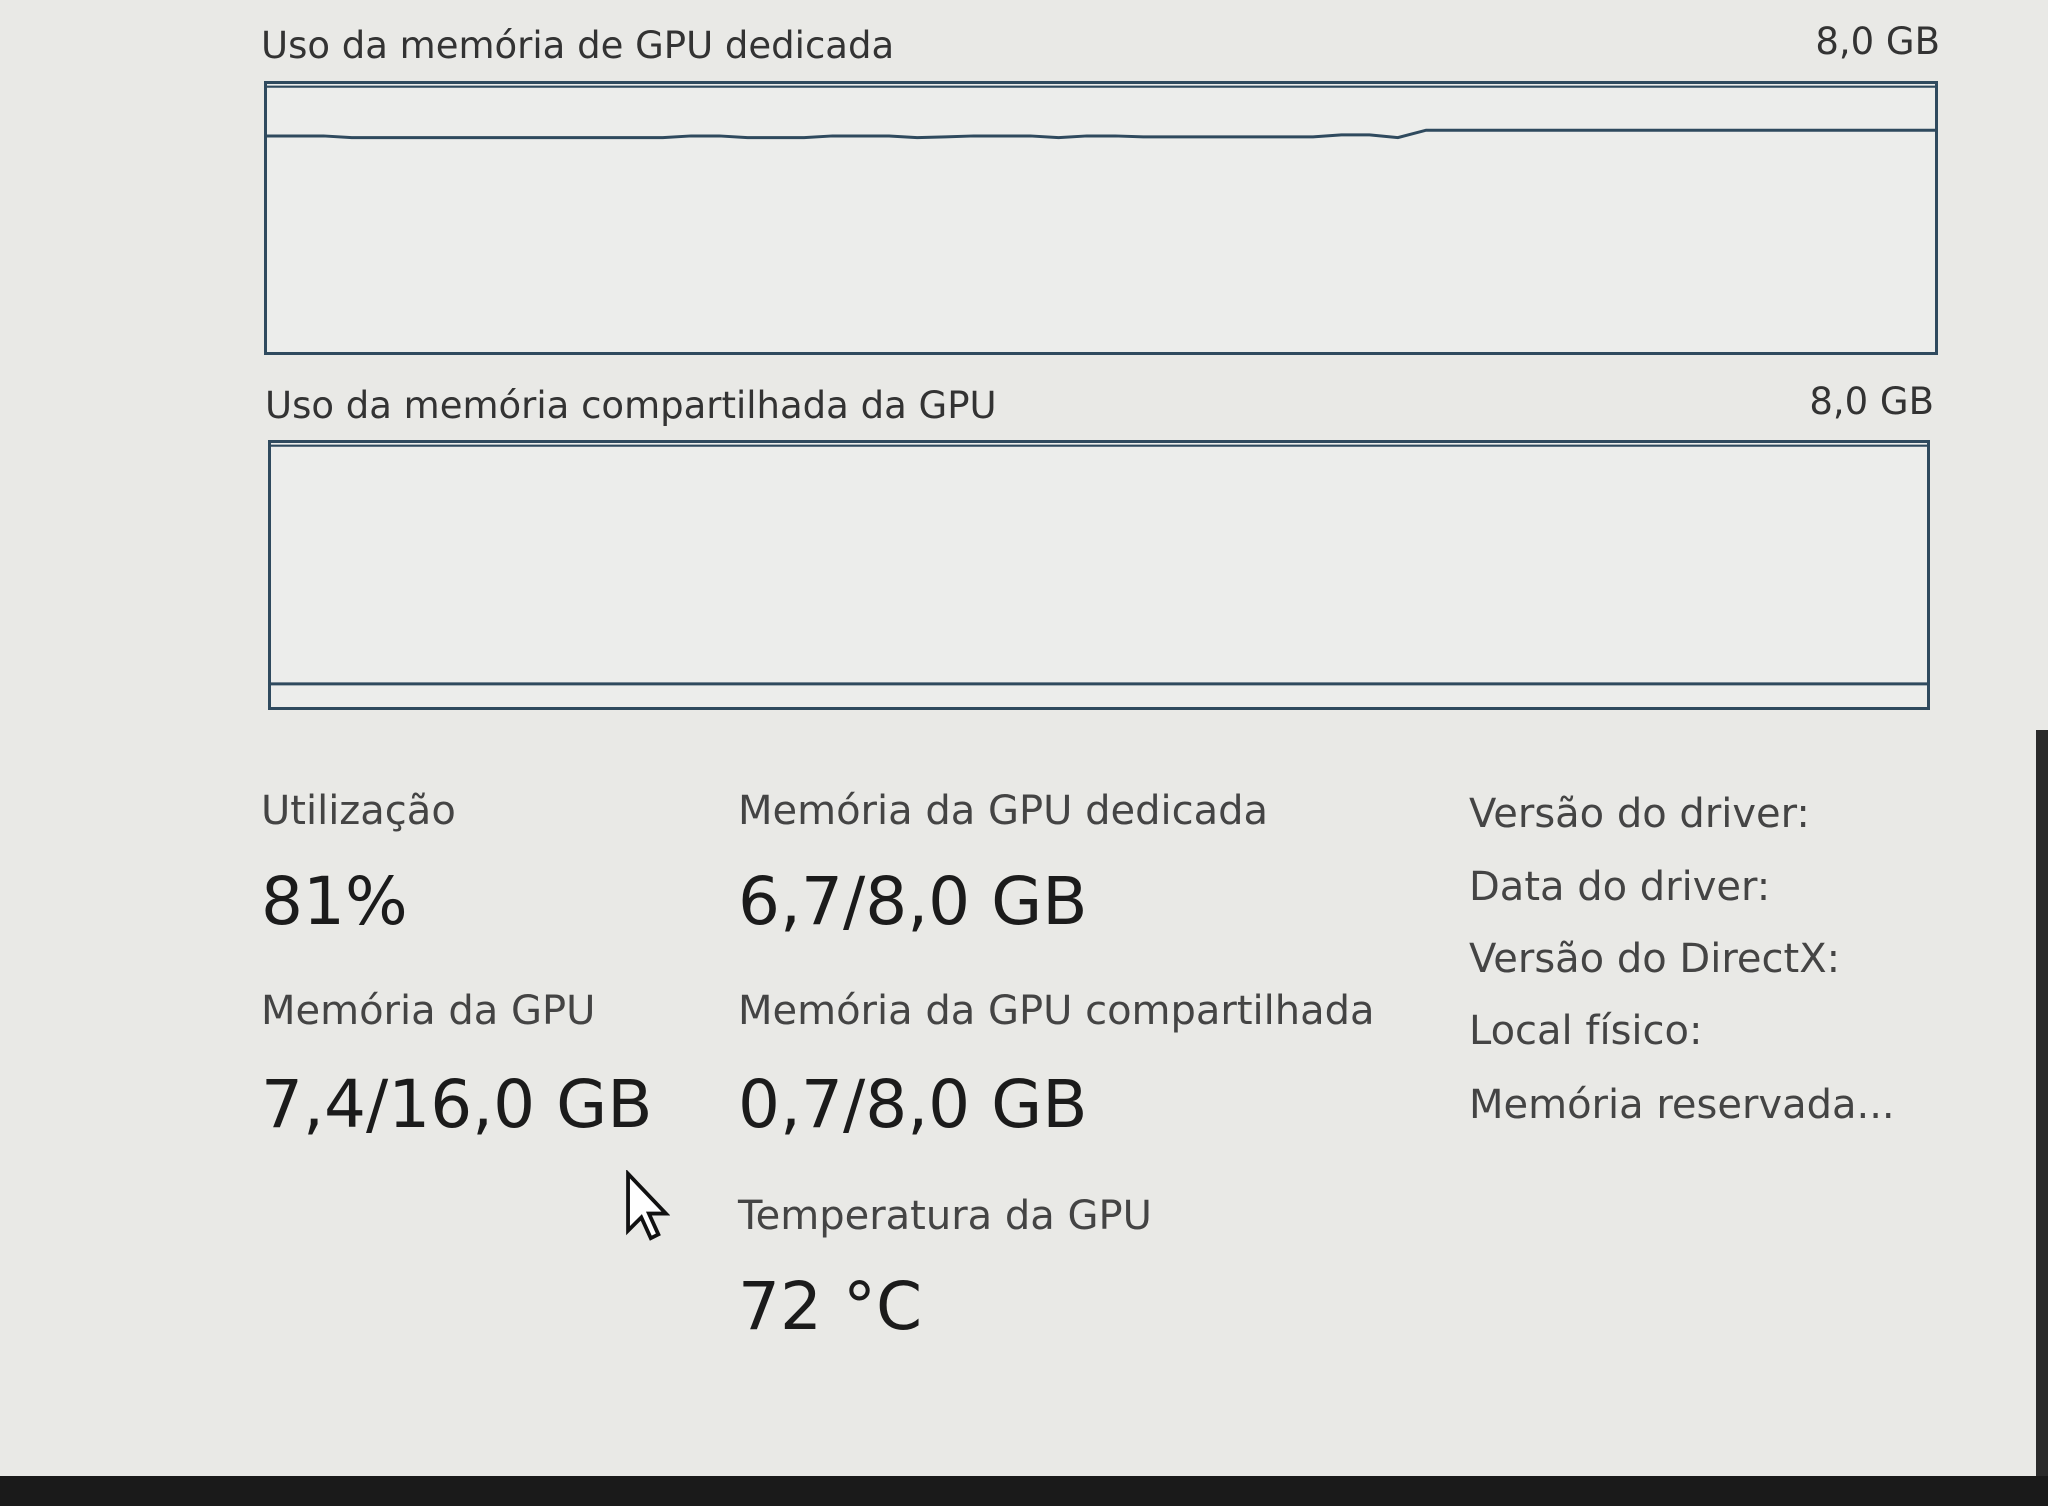 The height and width of the screenshot is (1506, 2048). What do you see at coordinates (428, 1011) in the screenshot?
I see `gpu-memory-label: Memória da GPU` at bounding box center [428, 1011].